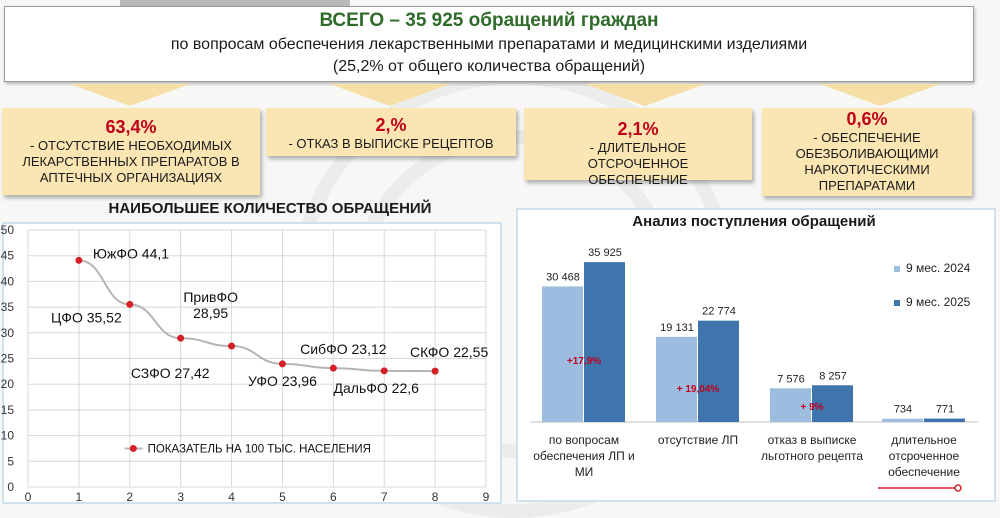 The image size is (1000, 518). I want to click on growth-label: + 9%, so click(811, 407).